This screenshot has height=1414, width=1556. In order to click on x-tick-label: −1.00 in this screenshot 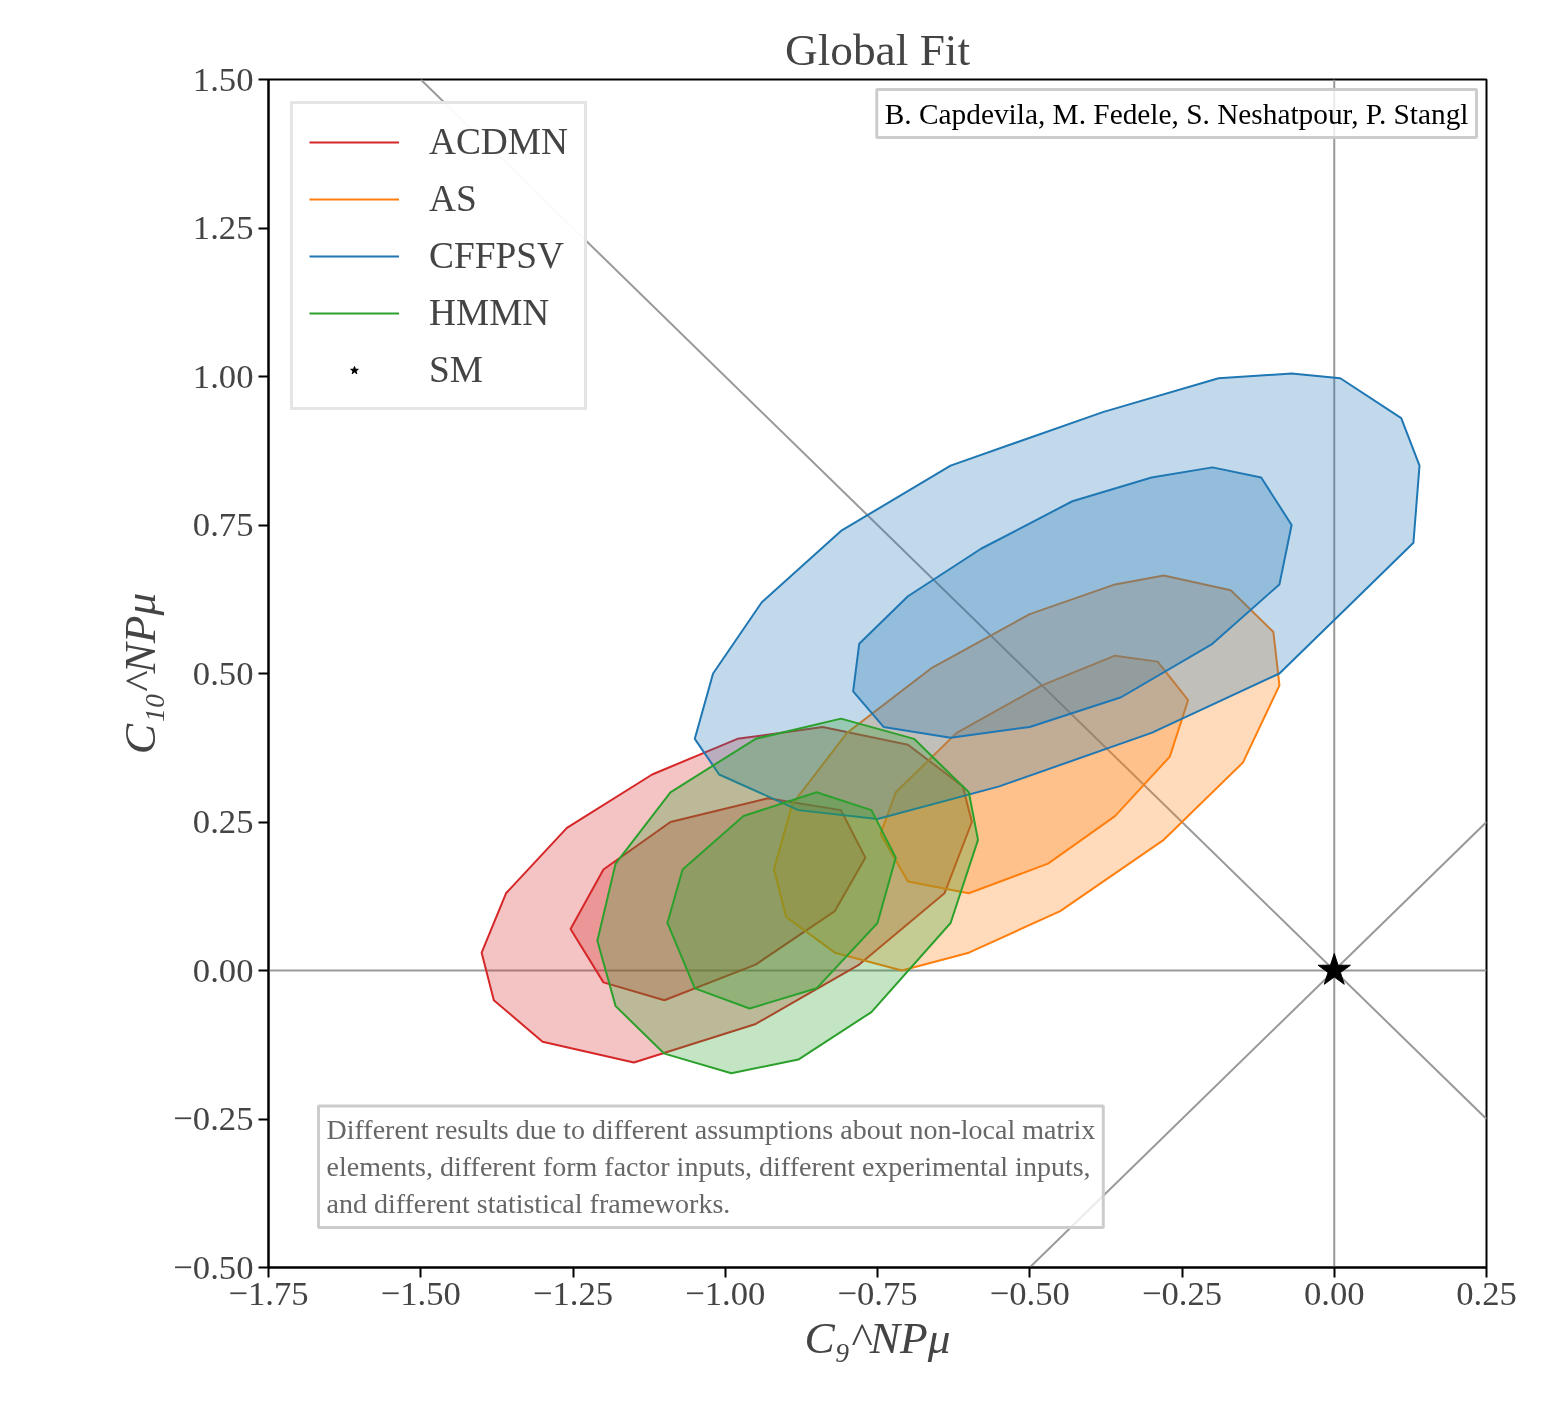, I will do `click(725, 1292)`.